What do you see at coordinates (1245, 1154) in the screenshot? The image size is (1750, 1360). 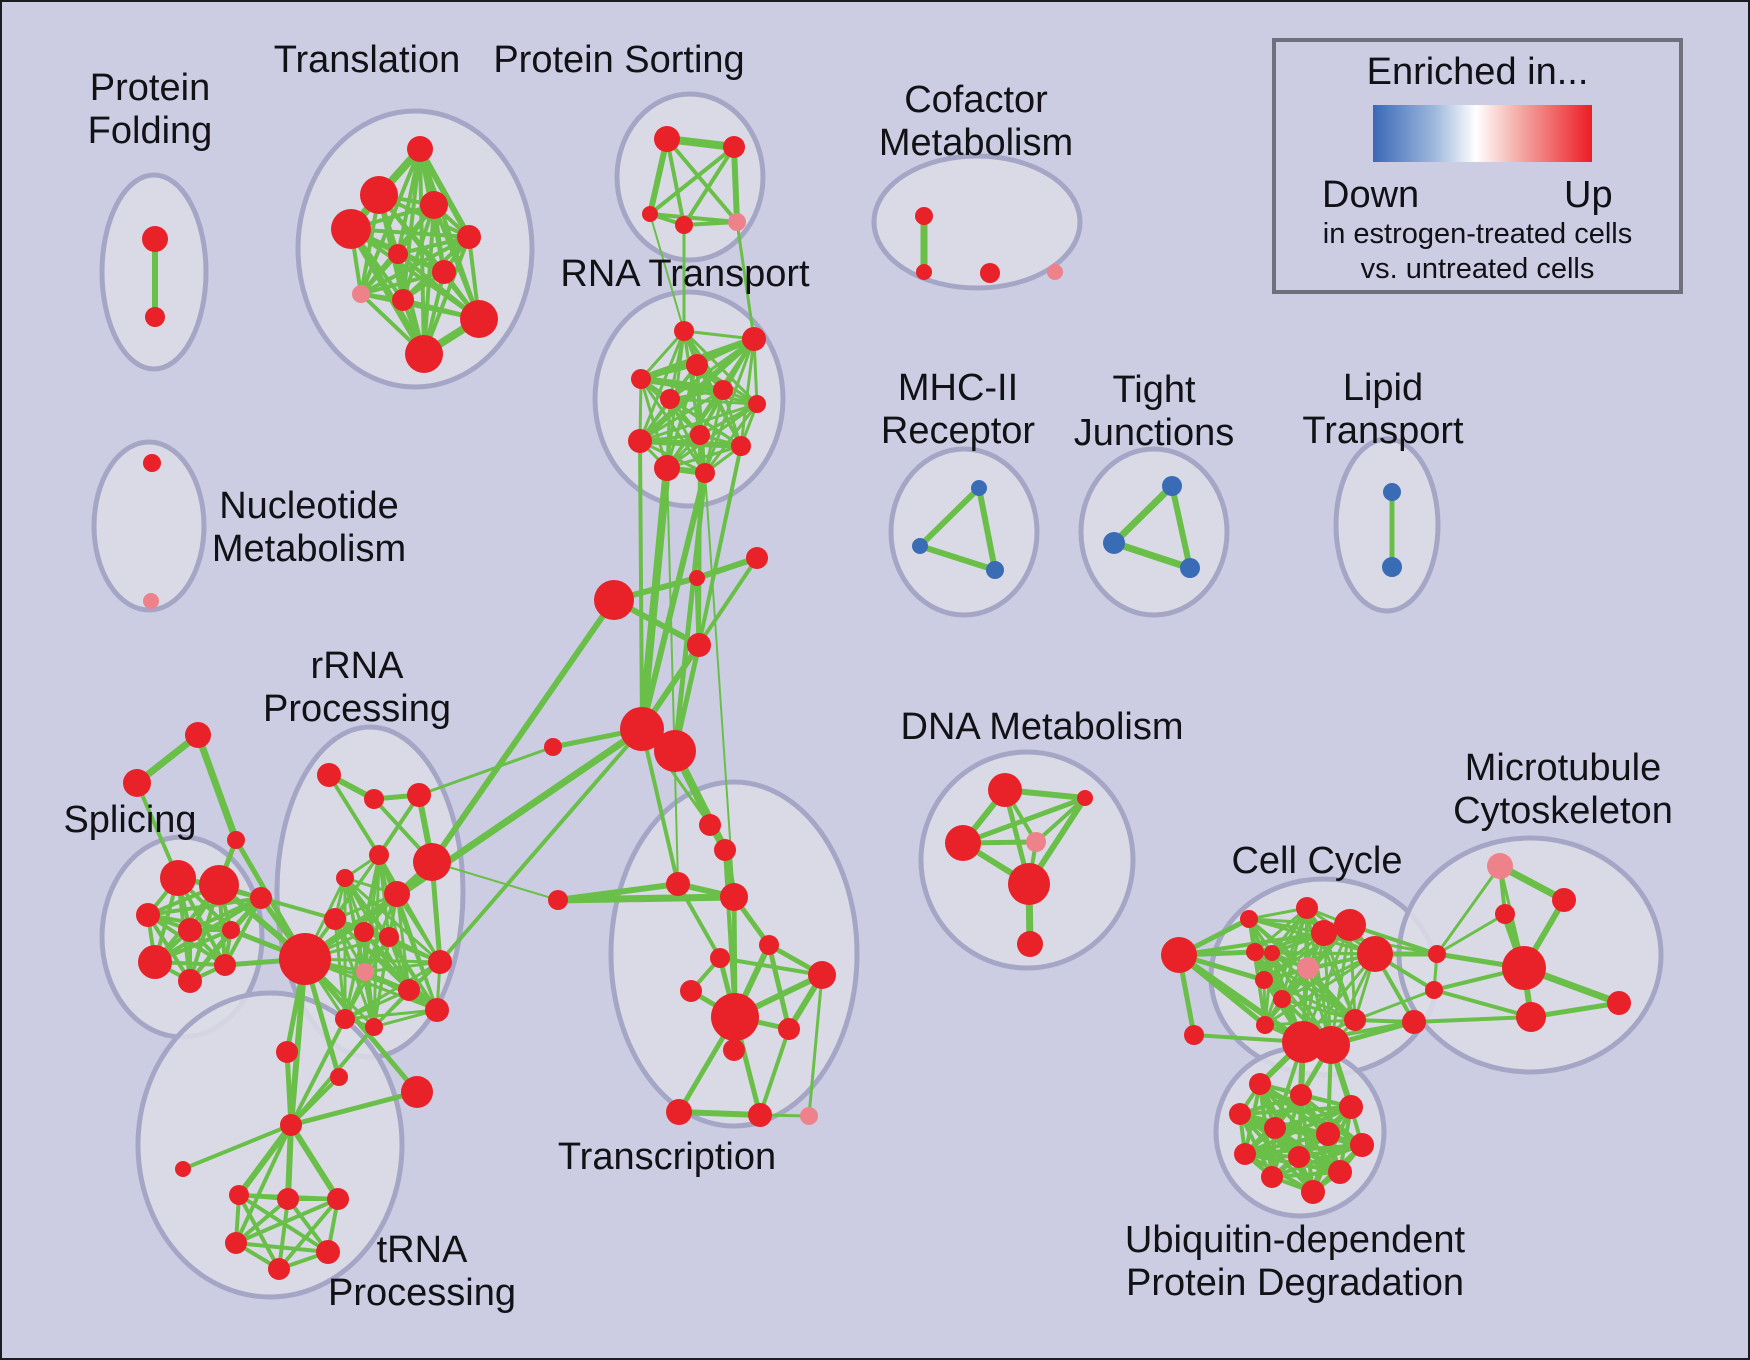 I see `node-U8` at bounding box center [1245, 1154].